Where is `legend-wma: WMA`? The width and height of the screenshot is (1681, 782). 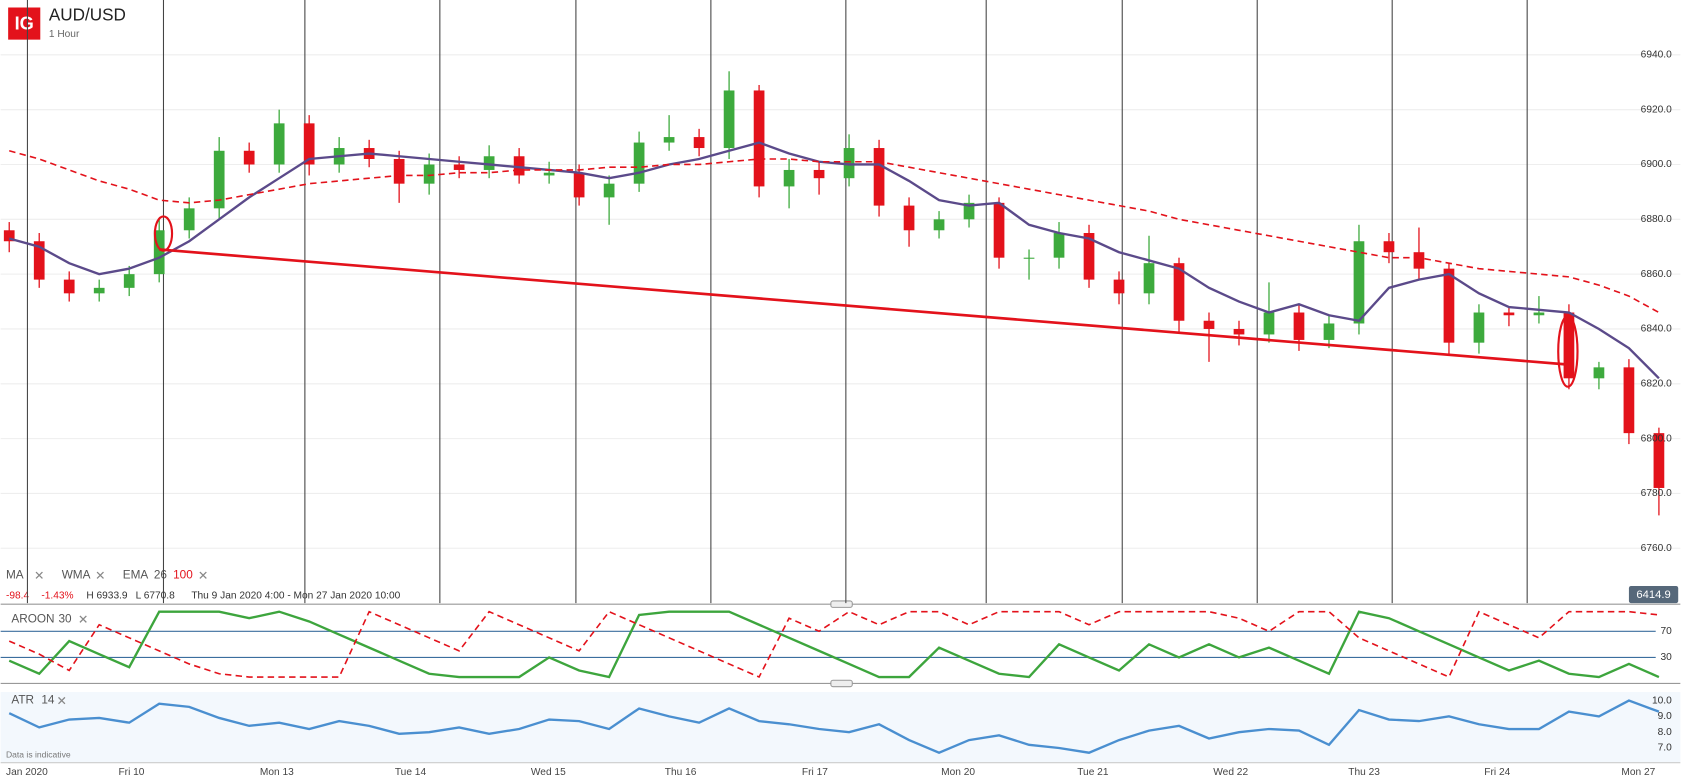
legend-wma: WMA is located at coordinates (76, 574).